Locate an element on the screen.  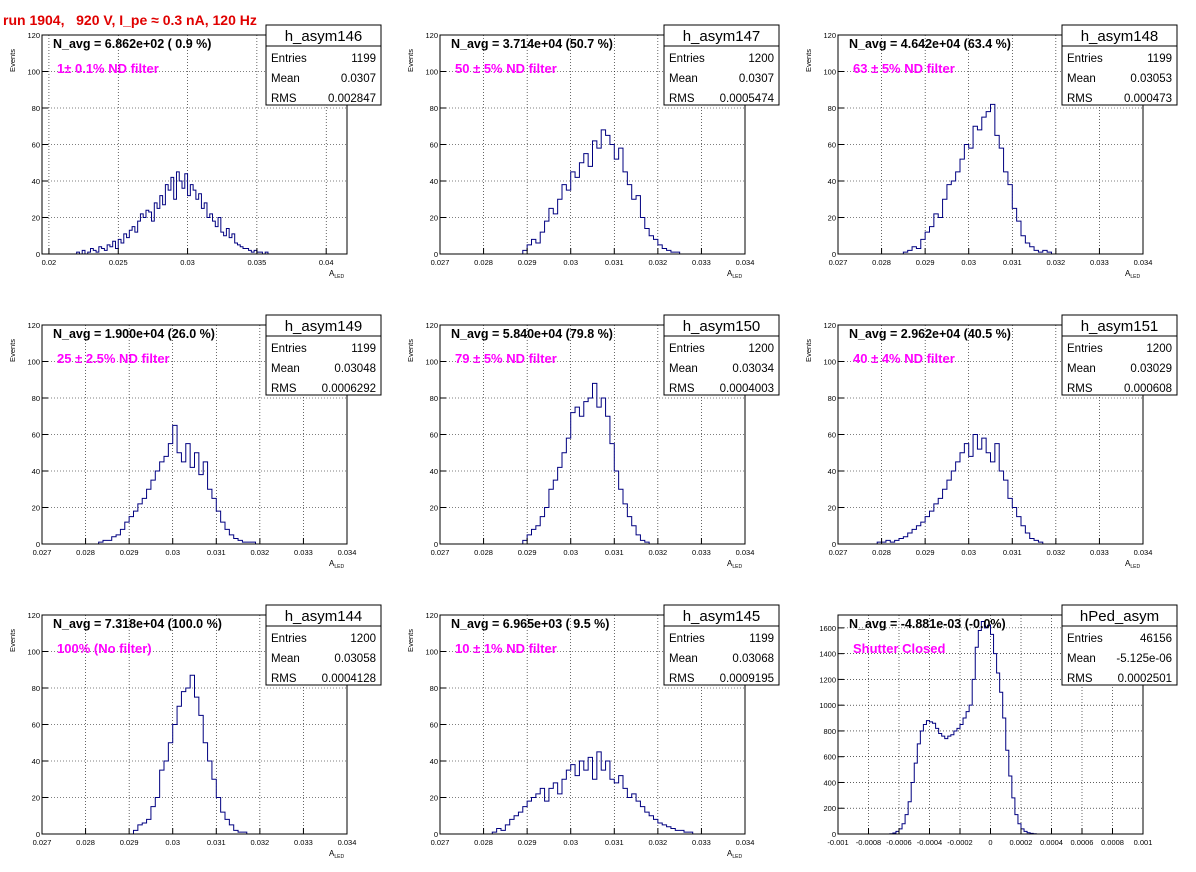
histogram-name: h_asym148 is located at coordinates (1120, 36).